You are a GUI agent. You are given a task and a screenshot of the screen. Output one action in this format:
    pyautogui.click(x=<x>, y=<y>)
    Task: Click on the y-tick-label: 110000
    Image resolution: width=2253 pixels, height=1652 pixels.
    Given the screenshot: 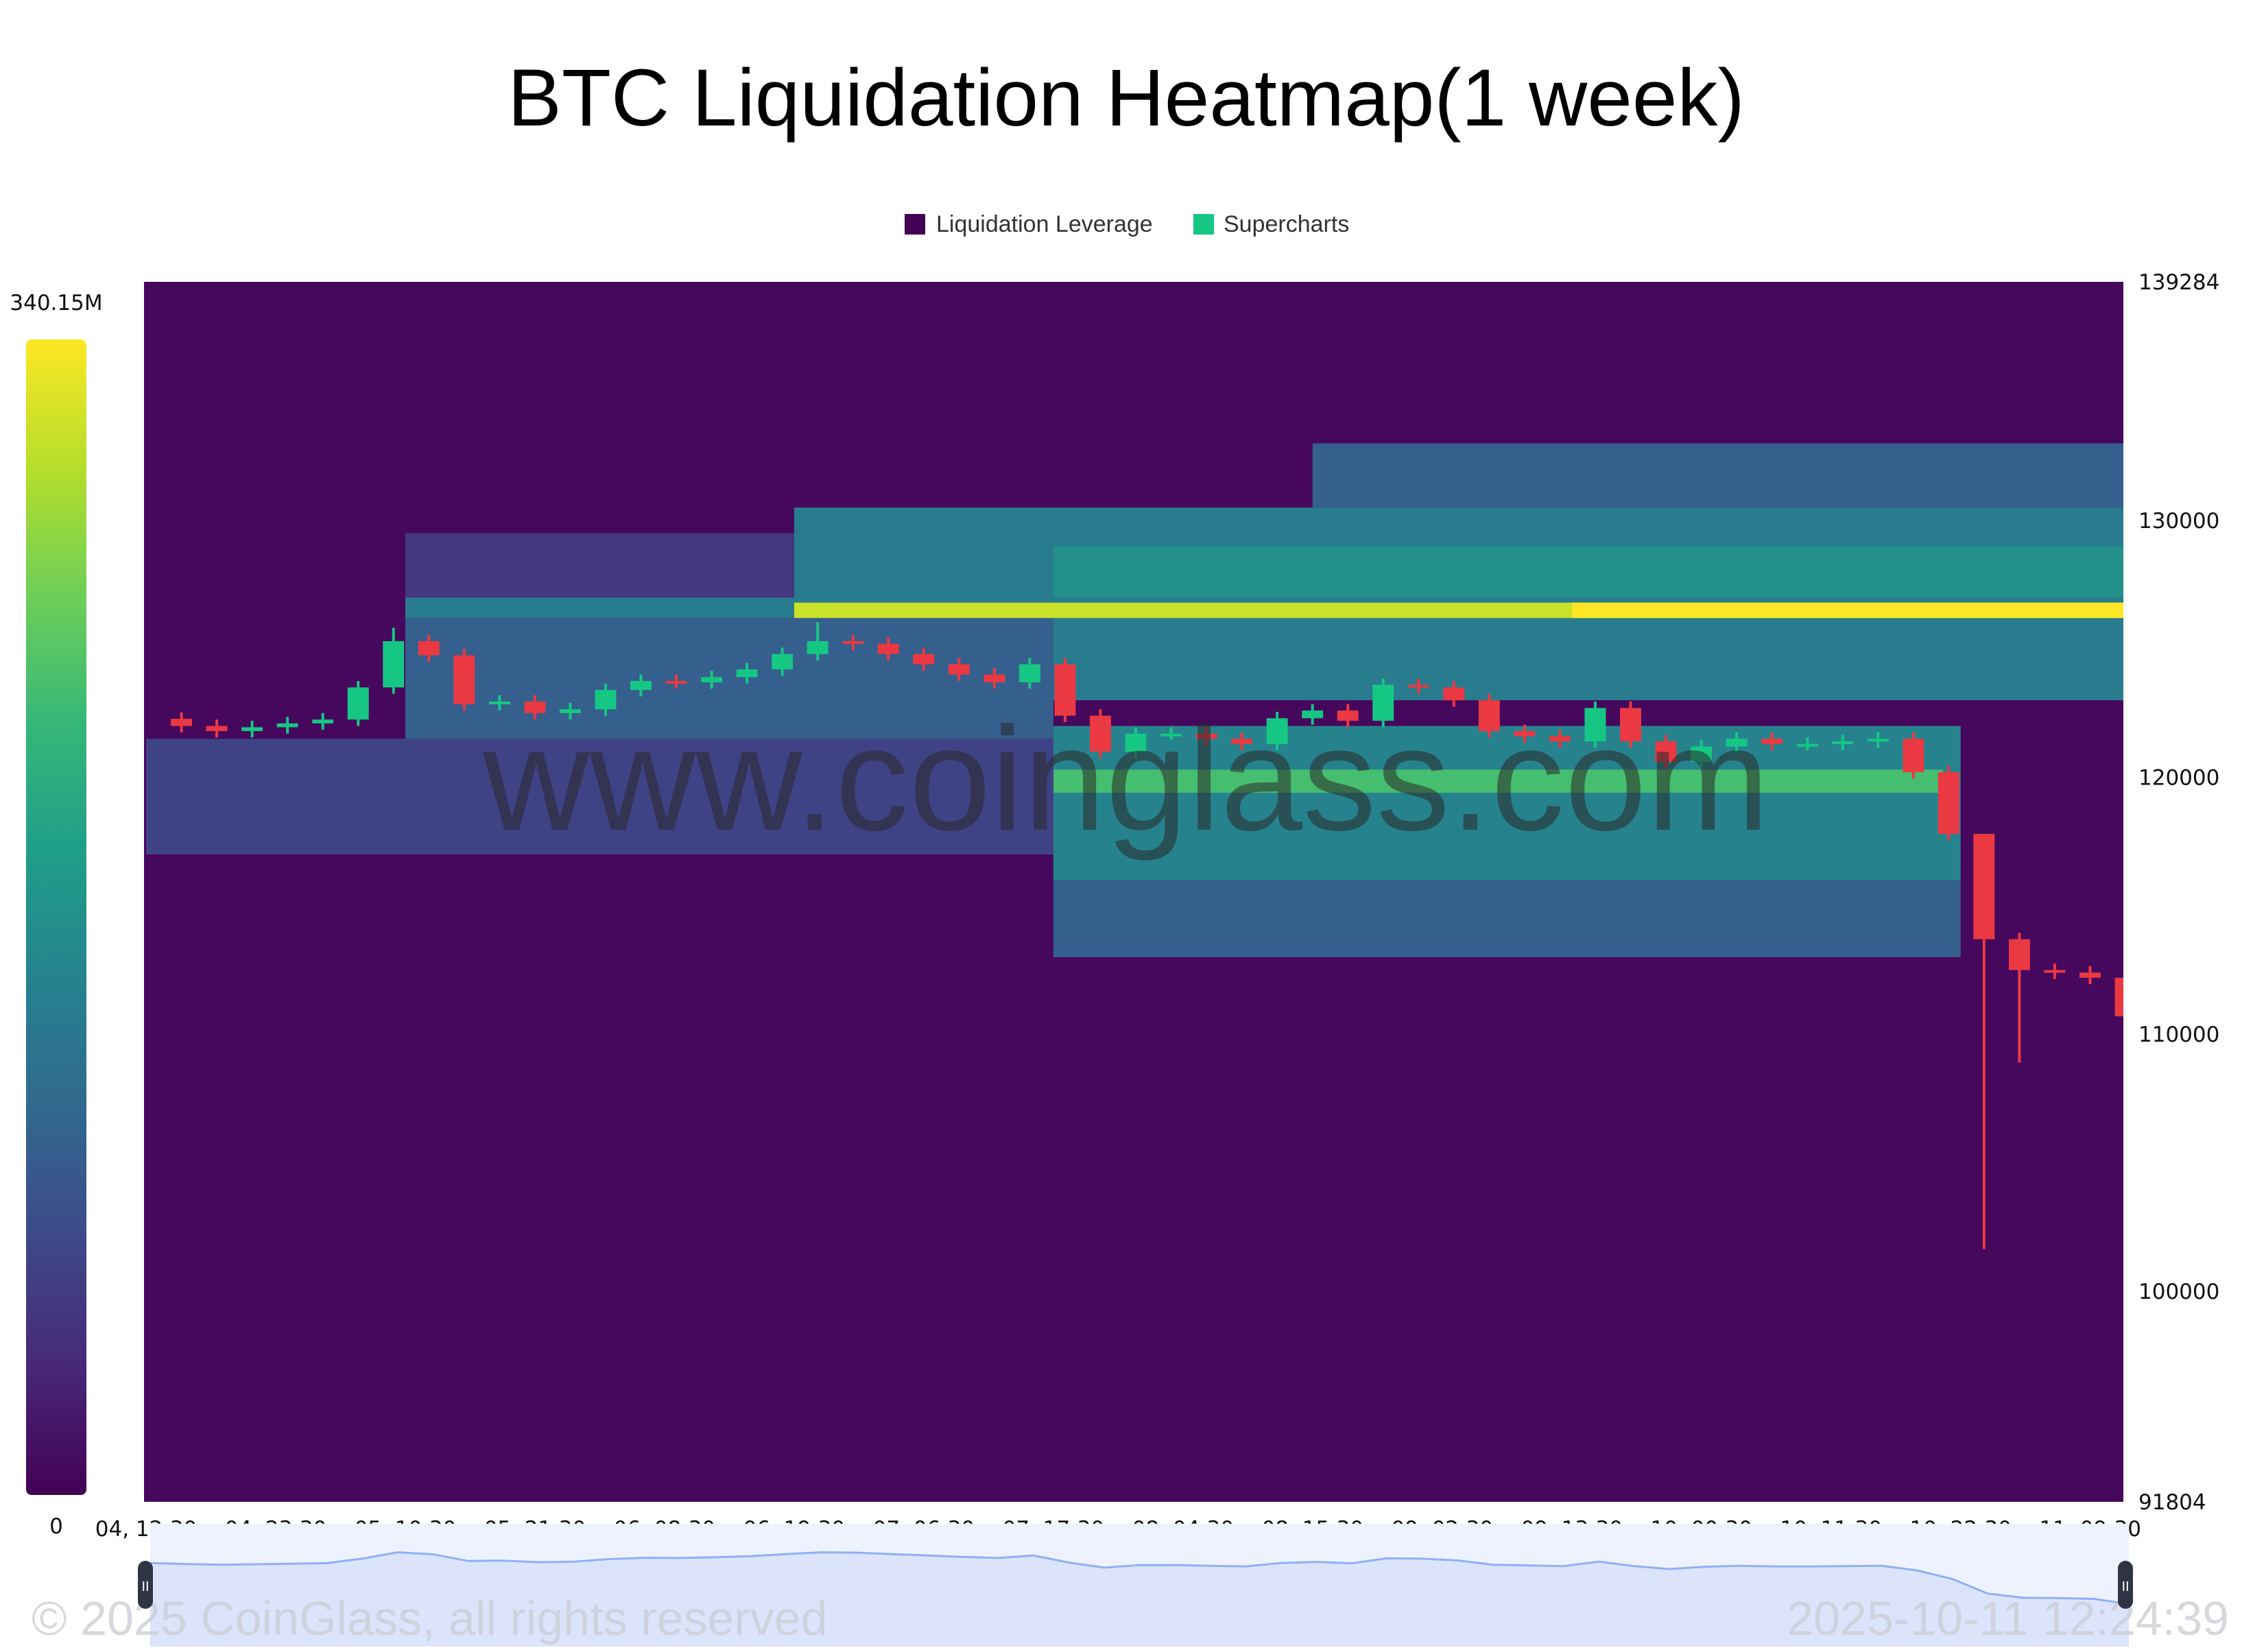 What is the action you would take?
    pyautogui.click(x=2178, y=1034)
    